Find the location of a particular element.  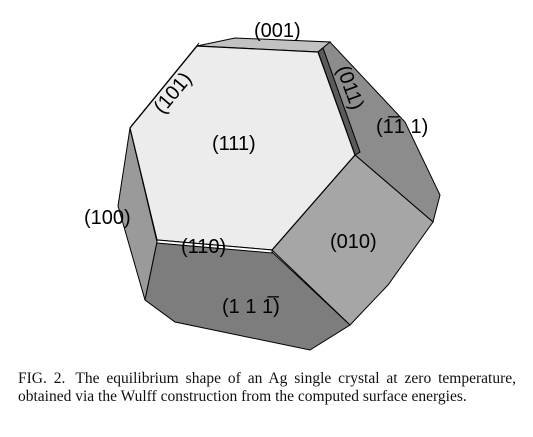

label-001: (001) is located at coordinates (277, 31).